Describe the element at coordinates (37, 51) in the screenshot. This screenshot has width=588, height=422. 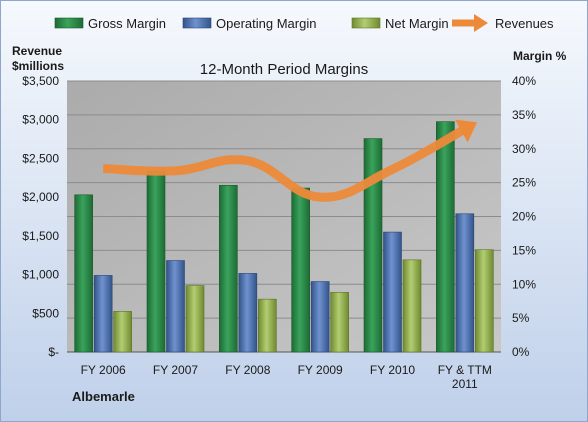
I see `left-axis-title-line-1: Revenue` at that location.